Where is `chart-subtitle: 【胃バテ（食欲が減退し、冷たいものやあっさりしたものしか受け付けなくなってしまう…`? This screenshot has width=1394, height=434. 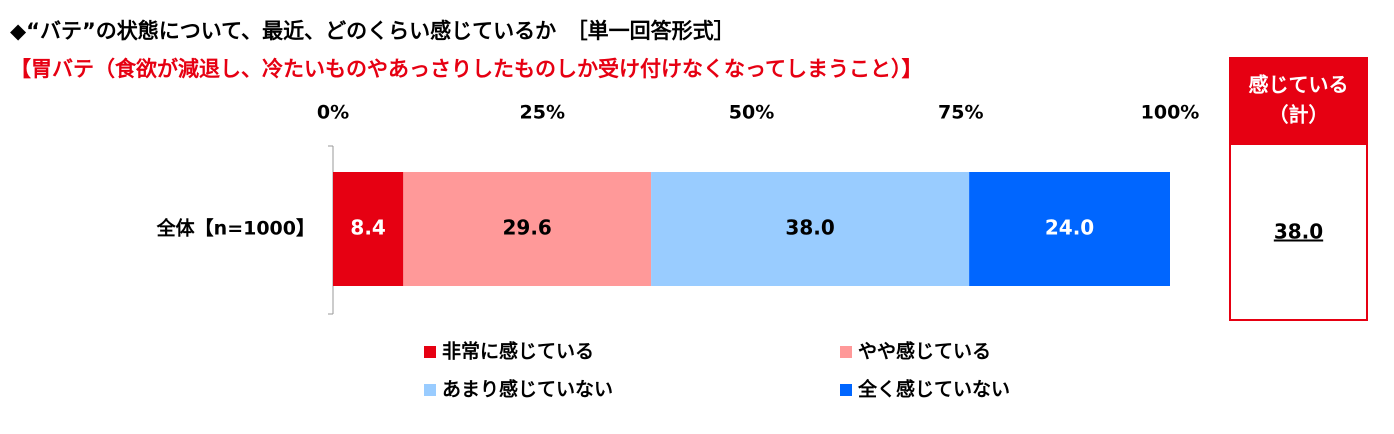 chart-subtitle: 【胃バテ（食欲が減退し、冷たいものやあっさりしたものしか受け付けなくなってしまう… is located at coordinates (466, 69).